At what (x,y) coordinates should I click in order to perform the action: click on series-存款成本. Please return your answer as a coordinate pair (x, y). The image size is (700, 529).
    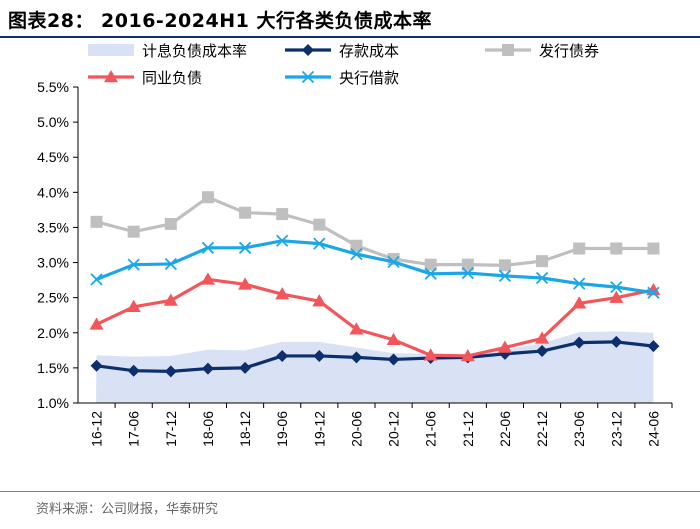
    Looking at the image, I should click on (375, 356).